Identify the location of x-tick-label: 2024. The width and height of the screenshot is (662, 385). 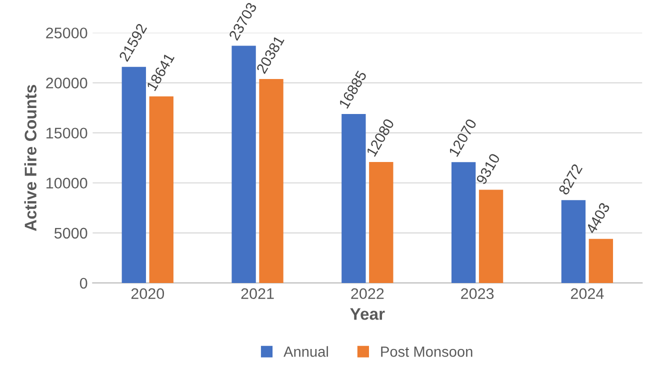
(587, 294).